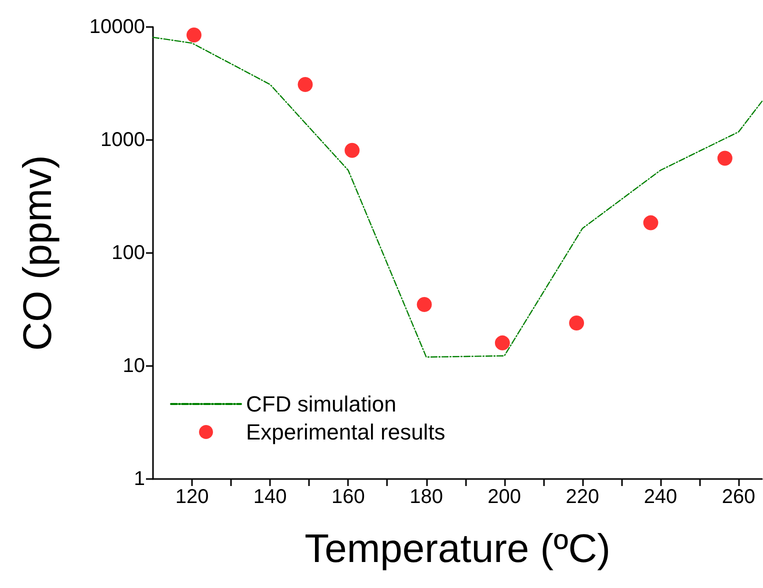 Image resolution: width=763 pixels, height=588 pixels. What do you see at coordinates (38, 253) in the screenshot?
I see `y-axis-title: CO (ppmv)` at bounding box center [38, 253].